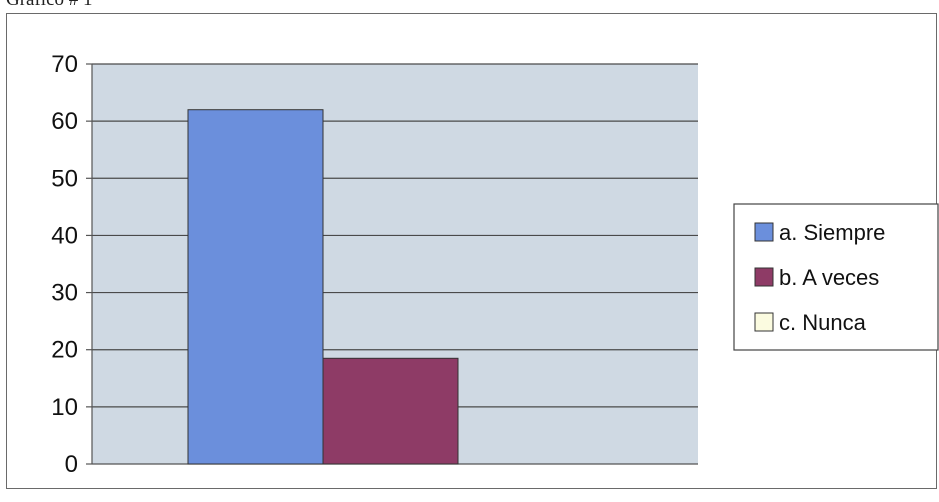 The image size is (939, 502). I want to click on legend: a. Siempre b. A veces c. Nunca, so click(836, 277).